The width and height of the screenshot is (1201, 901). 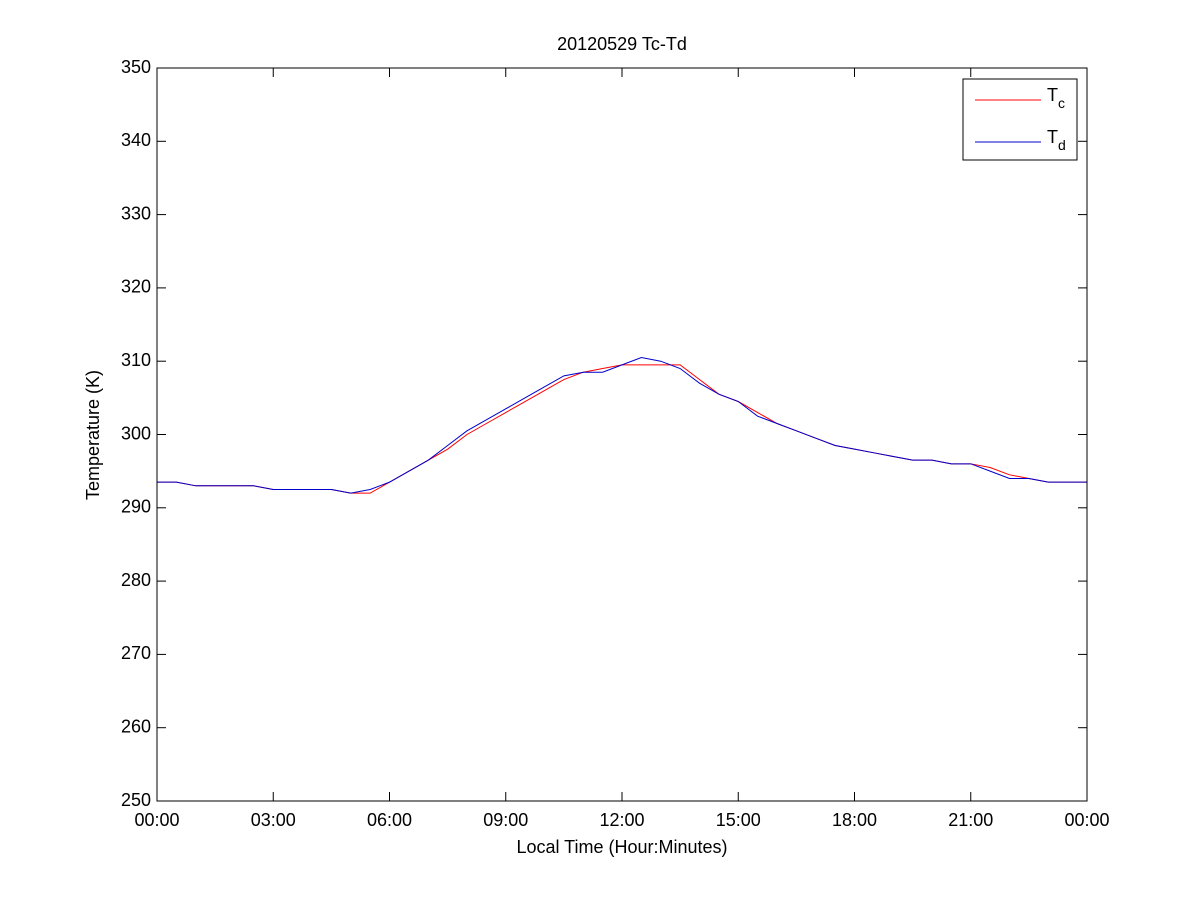 I want to click on y-tick-label: 260, so click(x=136, y=726).